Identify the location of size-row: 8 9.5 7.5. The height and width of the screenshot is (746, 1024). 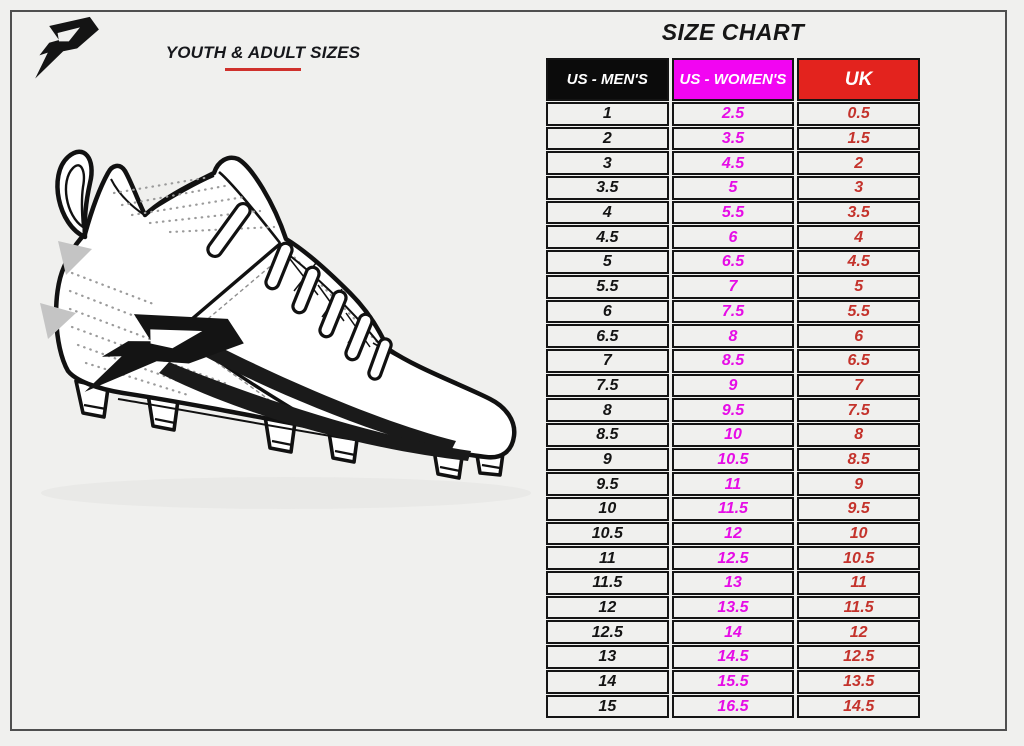
(733, 410).